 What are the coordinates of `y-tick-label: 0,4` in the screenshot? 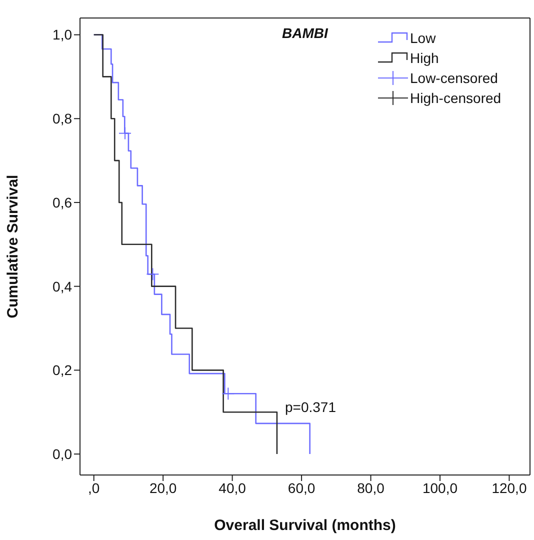 It's located at (62, 286).